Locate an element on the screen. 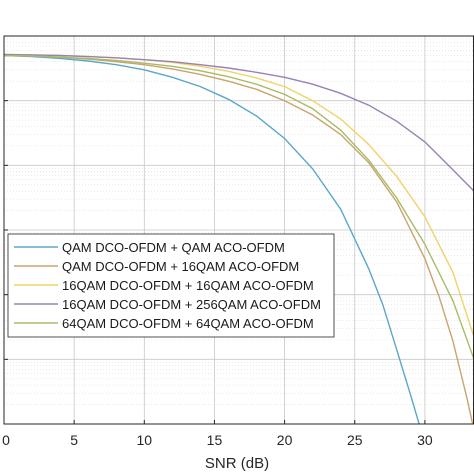 This screenshot has width=474, height=474. x-tick-label: 0 is located at coordinates (6, 440).